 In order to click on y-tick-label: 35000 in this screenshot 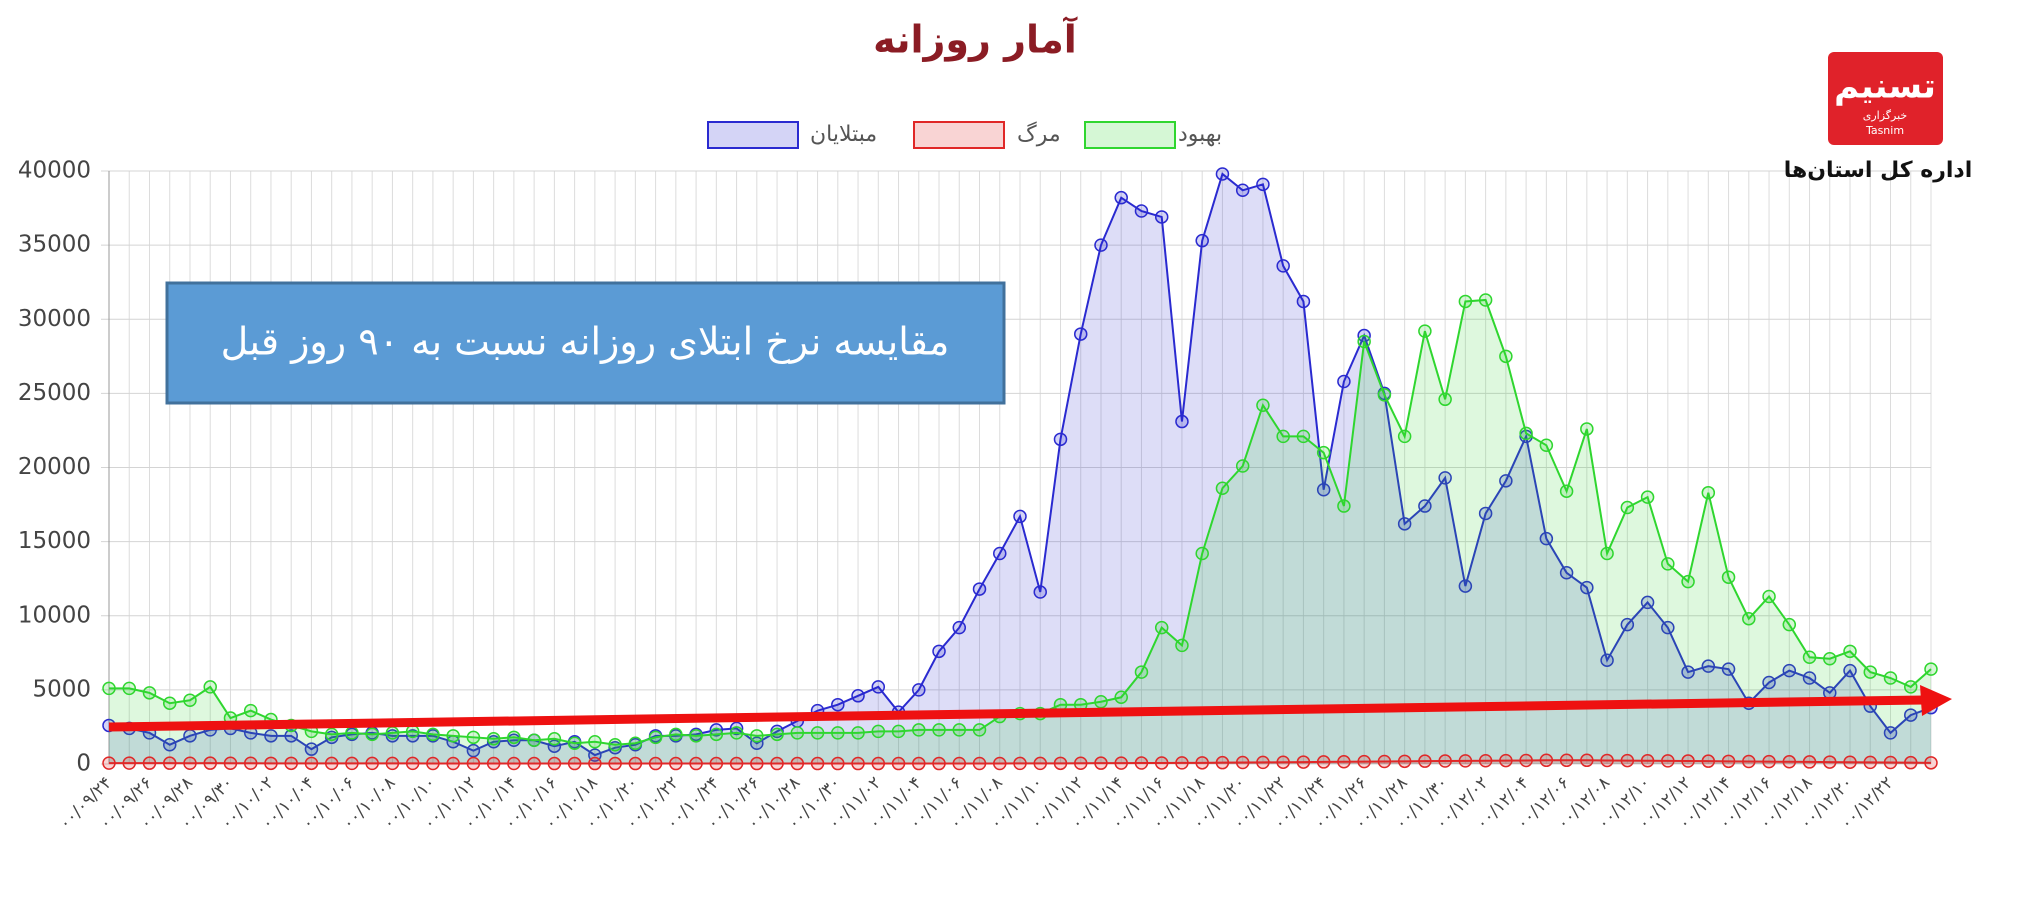, I will do `click(54, 245)`.